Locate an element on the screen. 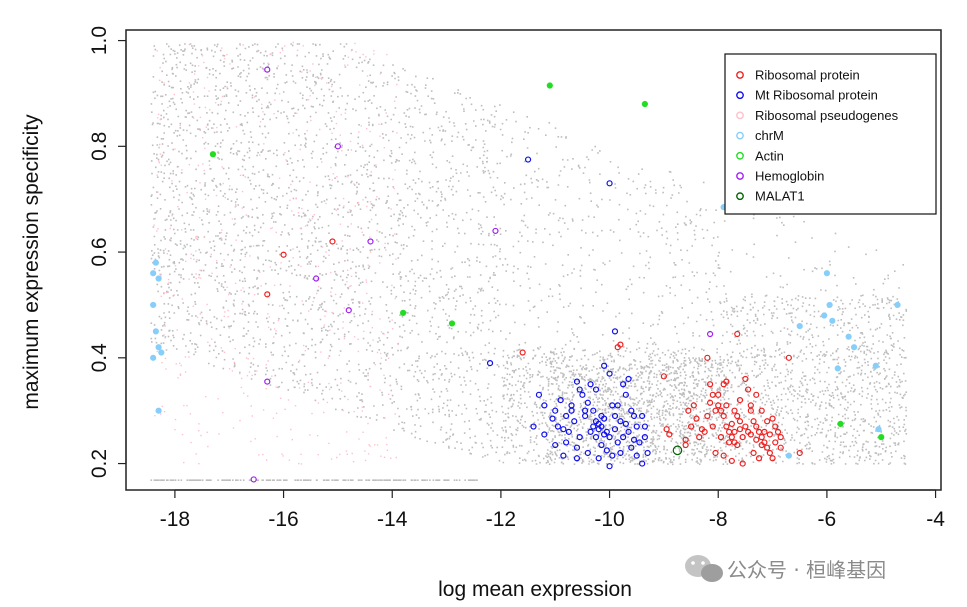  y-axis-label: maximum expression specificity is located at coordinates (31, 262).